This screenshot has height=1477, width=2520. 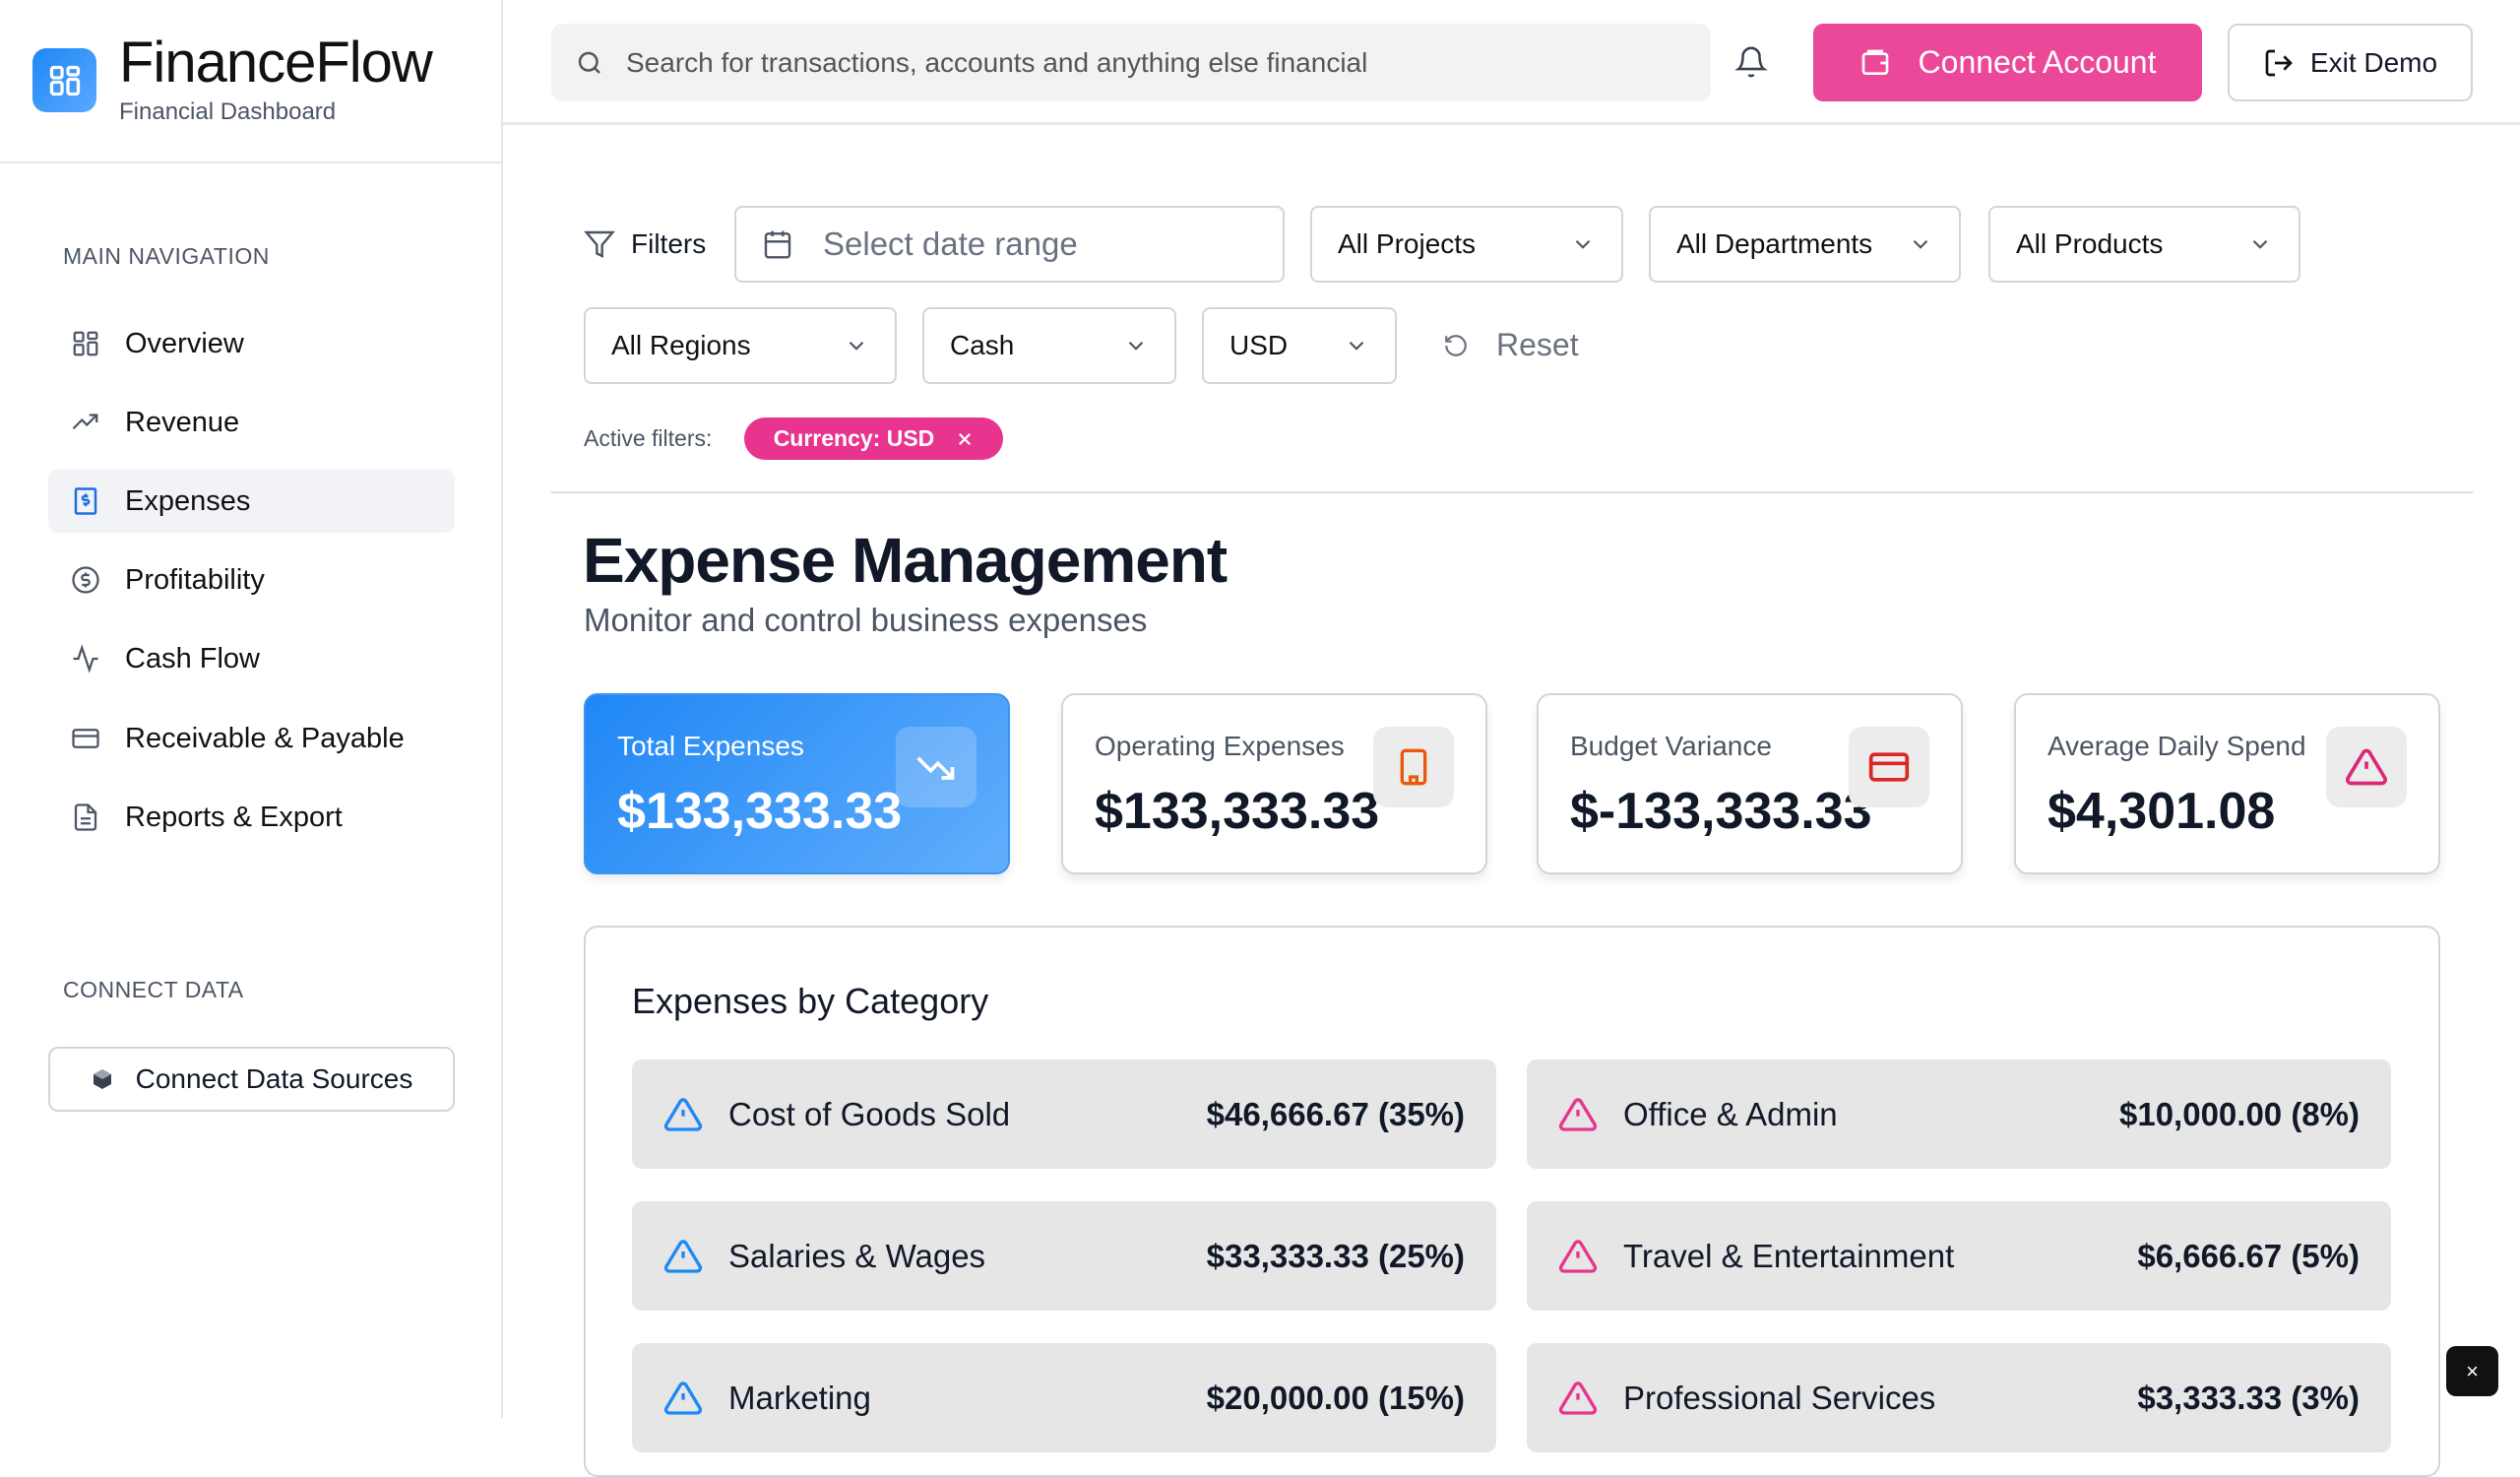 What do you see at coordinates (1789, 1255) in the screenshot?
I see `category-name: Travel & Entertainment` at bounding box center [1789, 1255].